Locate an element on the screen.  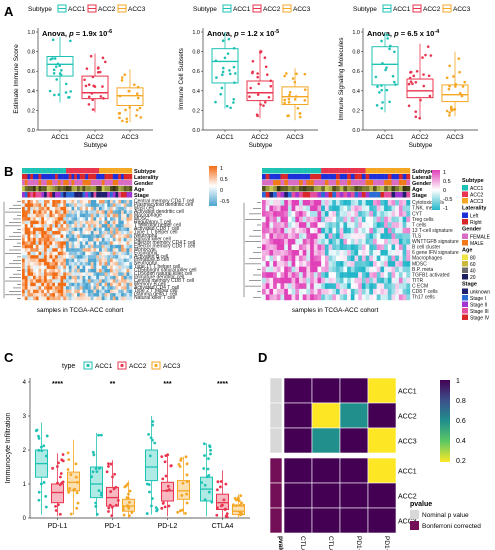
x-tick-label: ACC1 is located at coordinates (385, 137).